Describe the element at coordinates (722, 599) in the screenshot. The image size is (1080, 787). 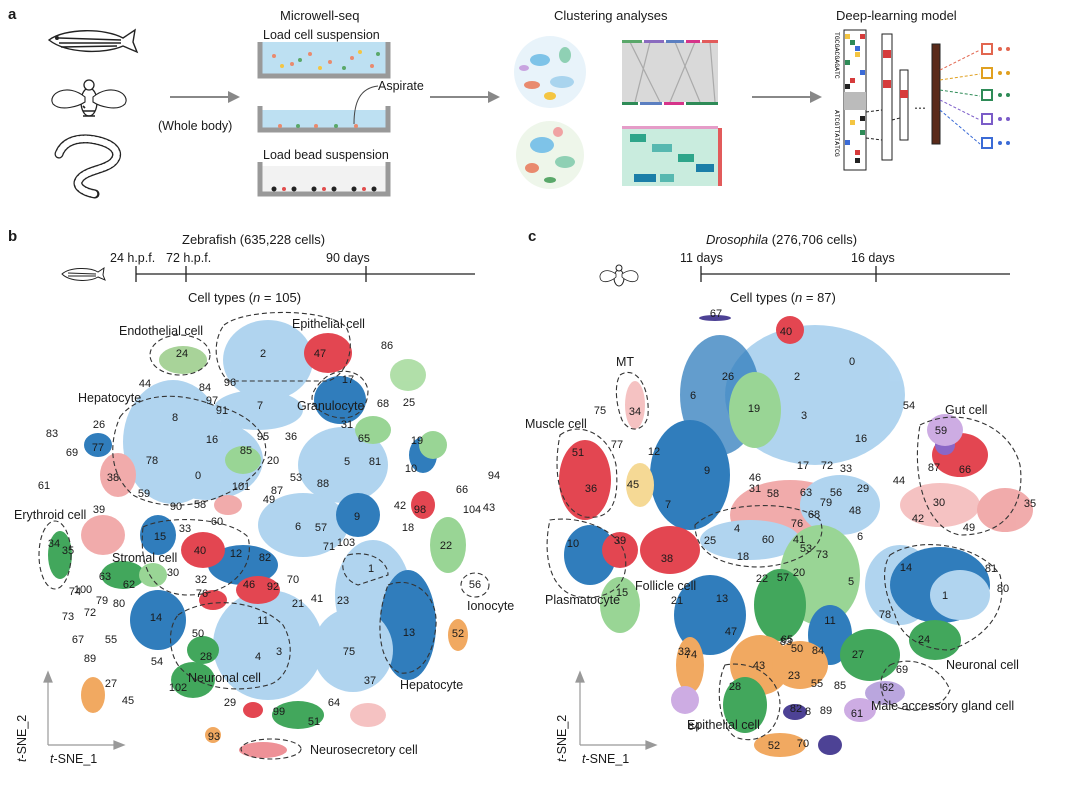
I see `cluster-number: 13` at that location.